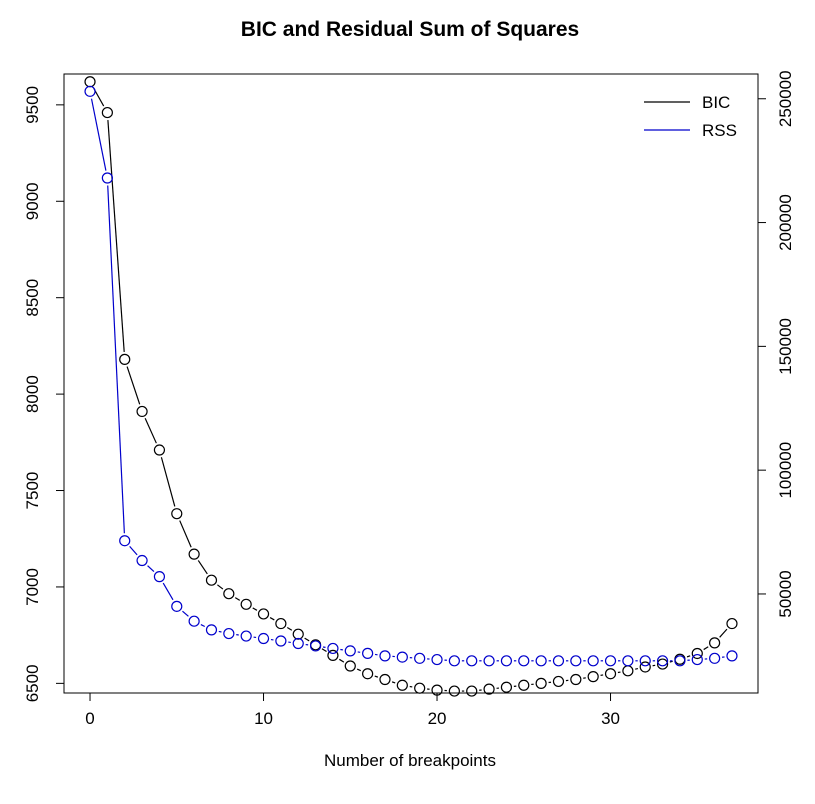 This screenshot has width=815, height=804. I want to click on chart-title: BIC and Residual Sum of Squares, so click(410, 29).